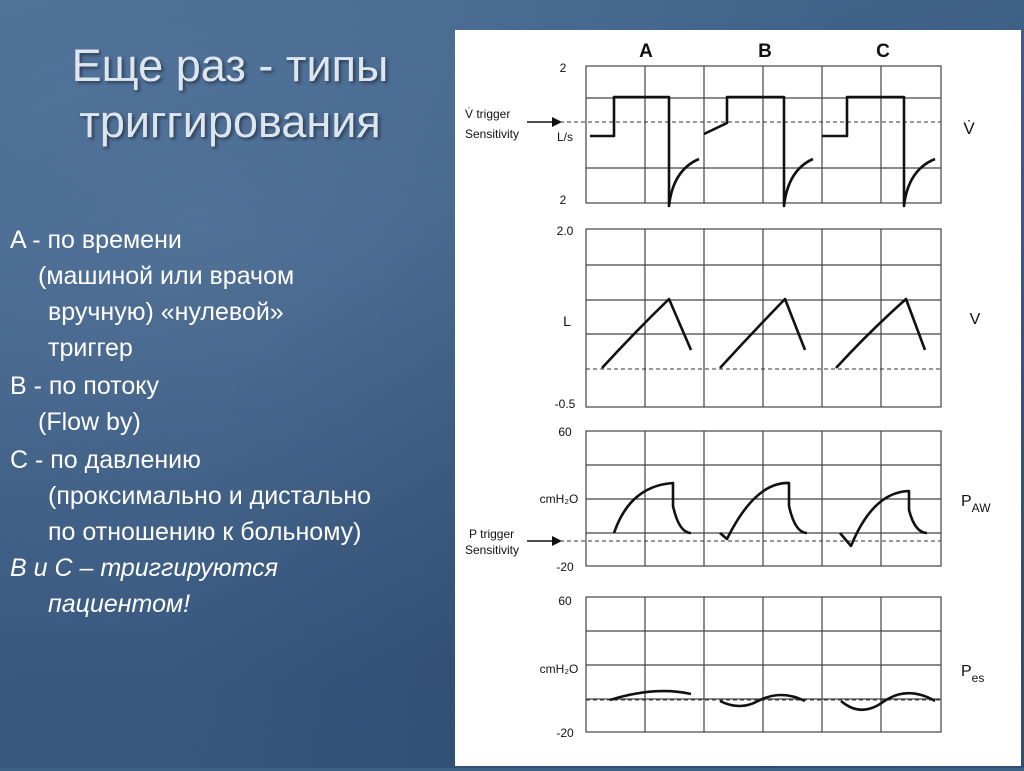 The image size is (1024, 771). Describe the element at coordinates (645, 151) in the screenshot. I see `flow-wave-a` at that location.